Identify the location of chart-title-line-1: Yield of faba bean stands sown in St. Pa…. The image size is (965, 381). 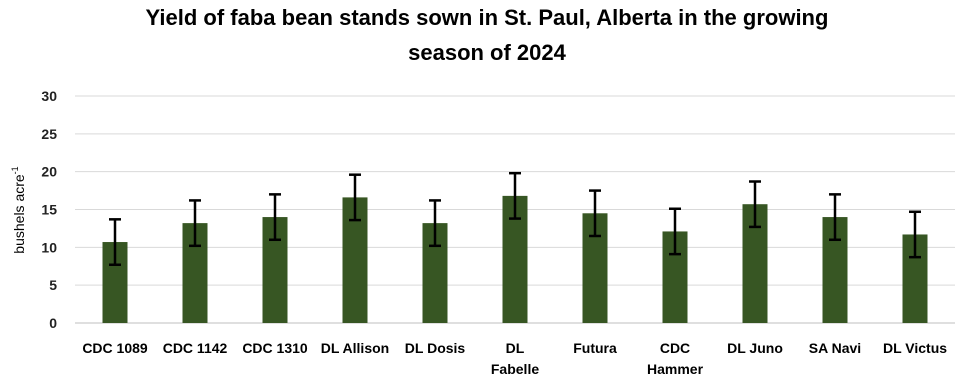
(487, 17).